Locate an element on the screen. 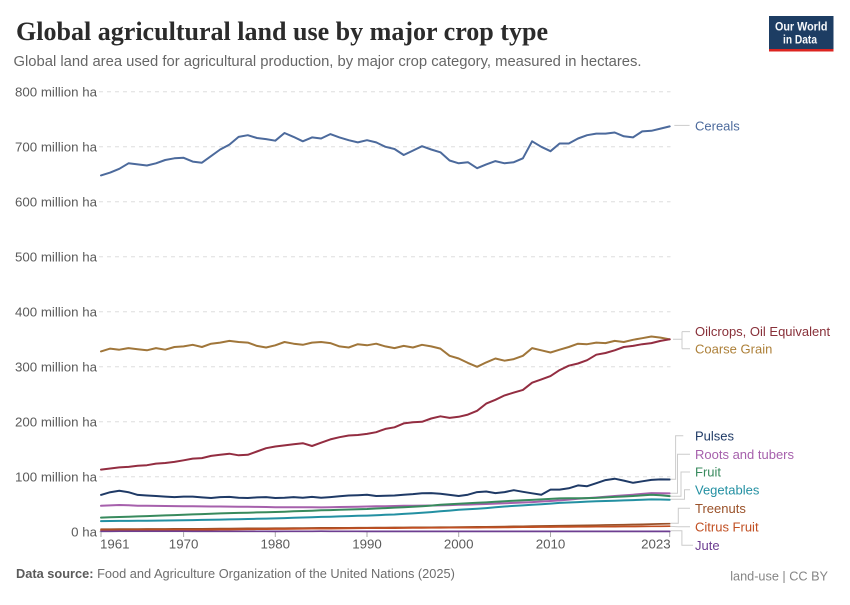  svg-text: 300 million ha is located at coordinates (56, 366).